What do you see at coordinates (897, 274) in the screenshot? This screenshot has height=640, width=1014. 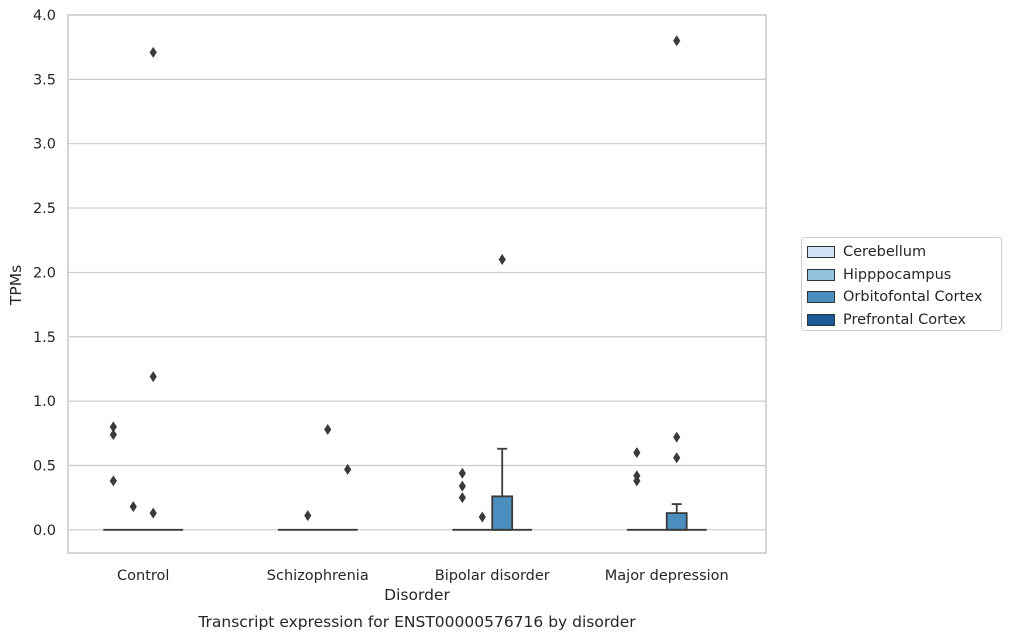 I see `legend-label: Hipppocampus` at bounding box center [897, 274].